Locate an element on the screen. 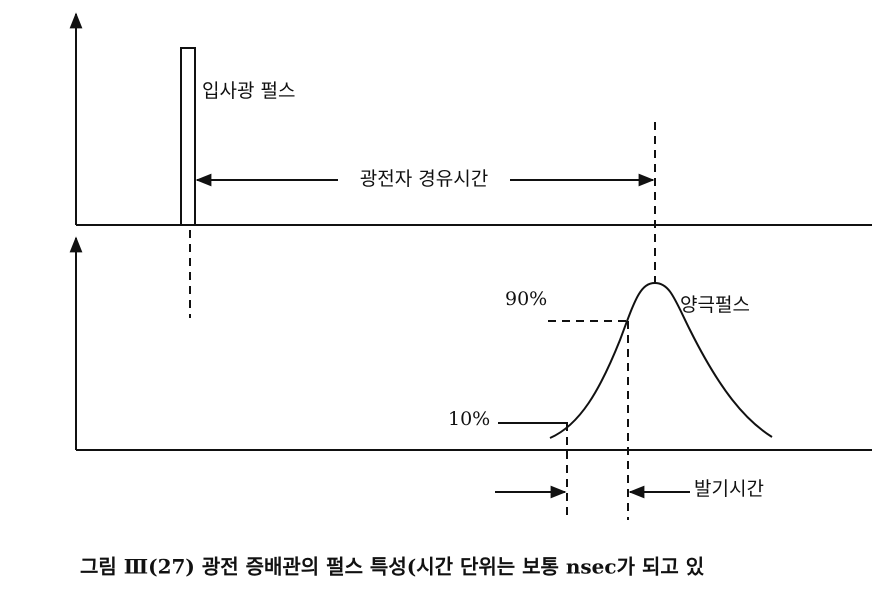  ninety-label: 90% is located at coordinates (526, 299).